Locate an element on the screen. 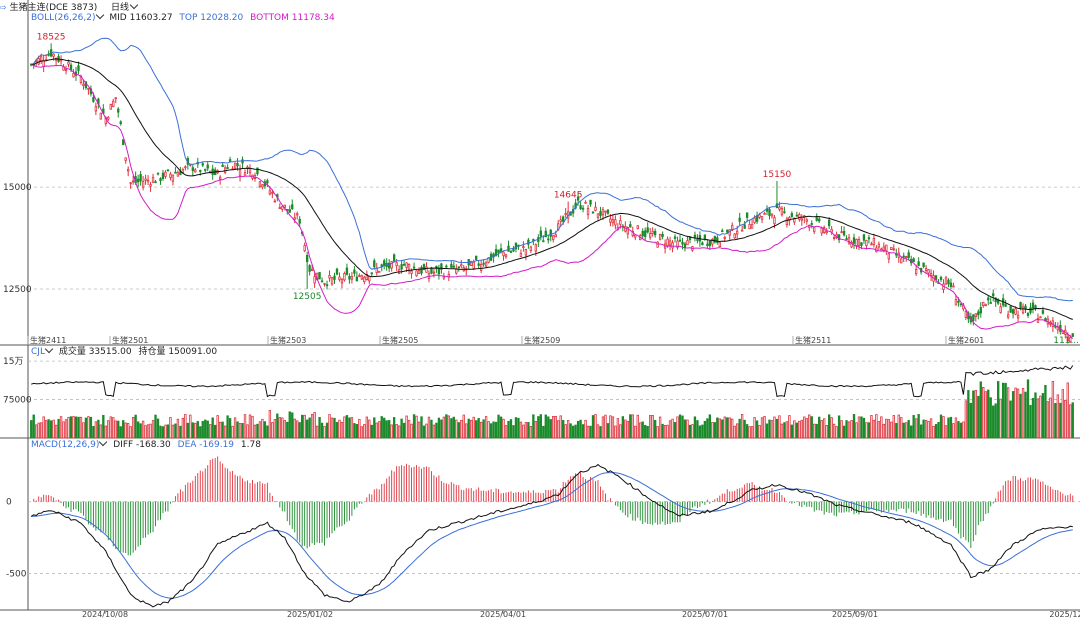  macd-indicator-label: MACD(12,26,9) is located at coordinates (65, 445).